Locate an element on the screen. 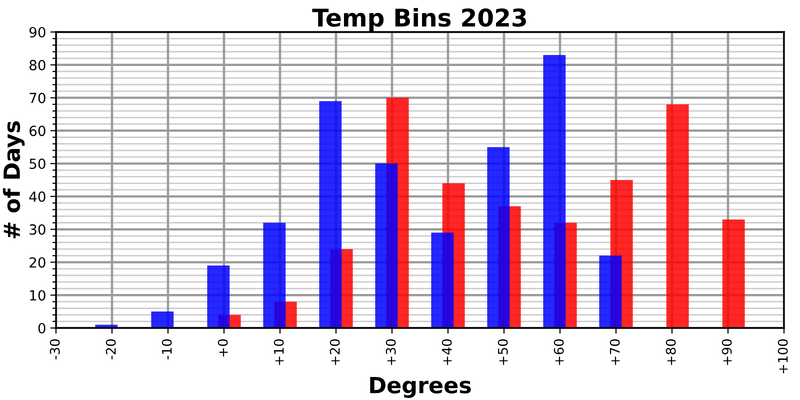 This screenshot has width=800, height=400. y-tick-label: 20 is located at coordinates (38, 262).